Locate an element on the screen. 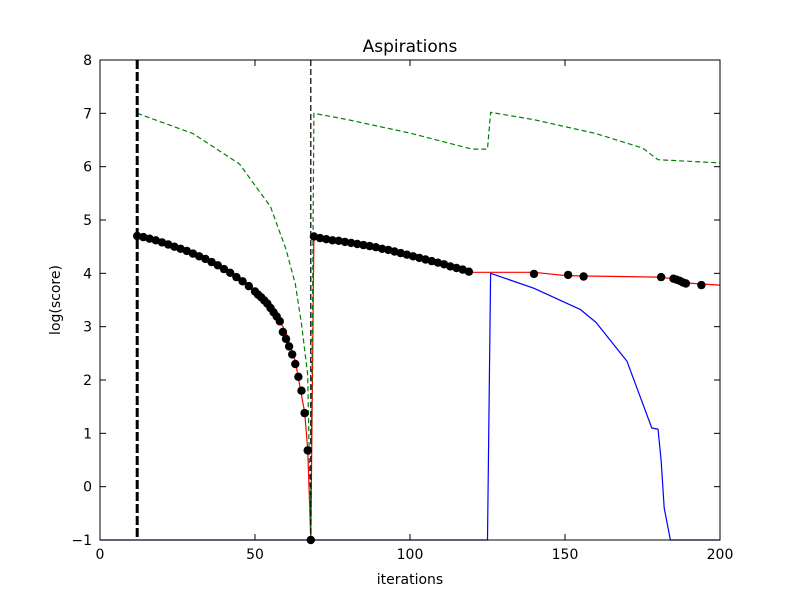 The image size is (800, 600). y-tick-label: 1 is located at coordinates (87, 434).